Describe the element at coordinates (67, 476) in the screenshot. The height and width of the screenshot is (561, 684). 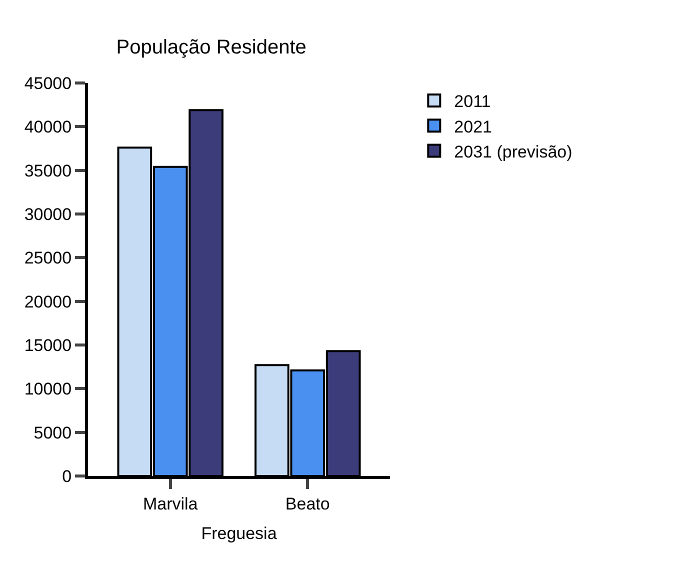
I see `y-tick-label: 0` at that location.